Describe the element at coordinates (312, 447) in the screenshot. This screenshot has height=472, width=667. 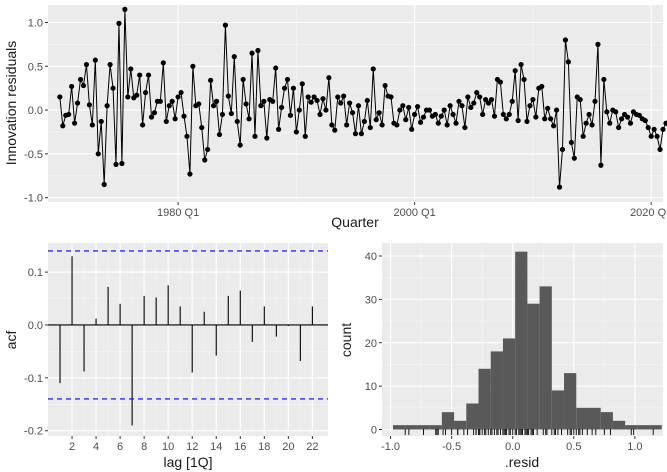
I see `acf-x-tick-label: 22` at that location.